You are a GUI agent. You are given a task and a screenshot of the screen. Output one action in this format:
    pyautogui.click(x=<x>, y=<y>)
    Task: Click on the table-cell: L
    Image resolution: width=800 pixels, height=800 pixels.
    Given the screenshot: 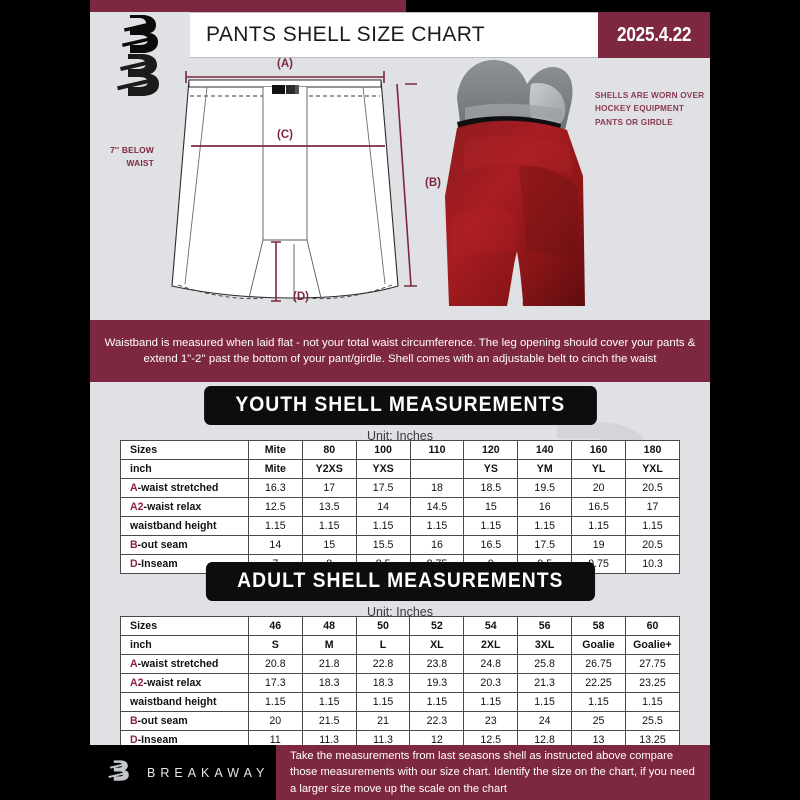 What is the action you would take?
    pyautogui.click(x=383, y=645)
    